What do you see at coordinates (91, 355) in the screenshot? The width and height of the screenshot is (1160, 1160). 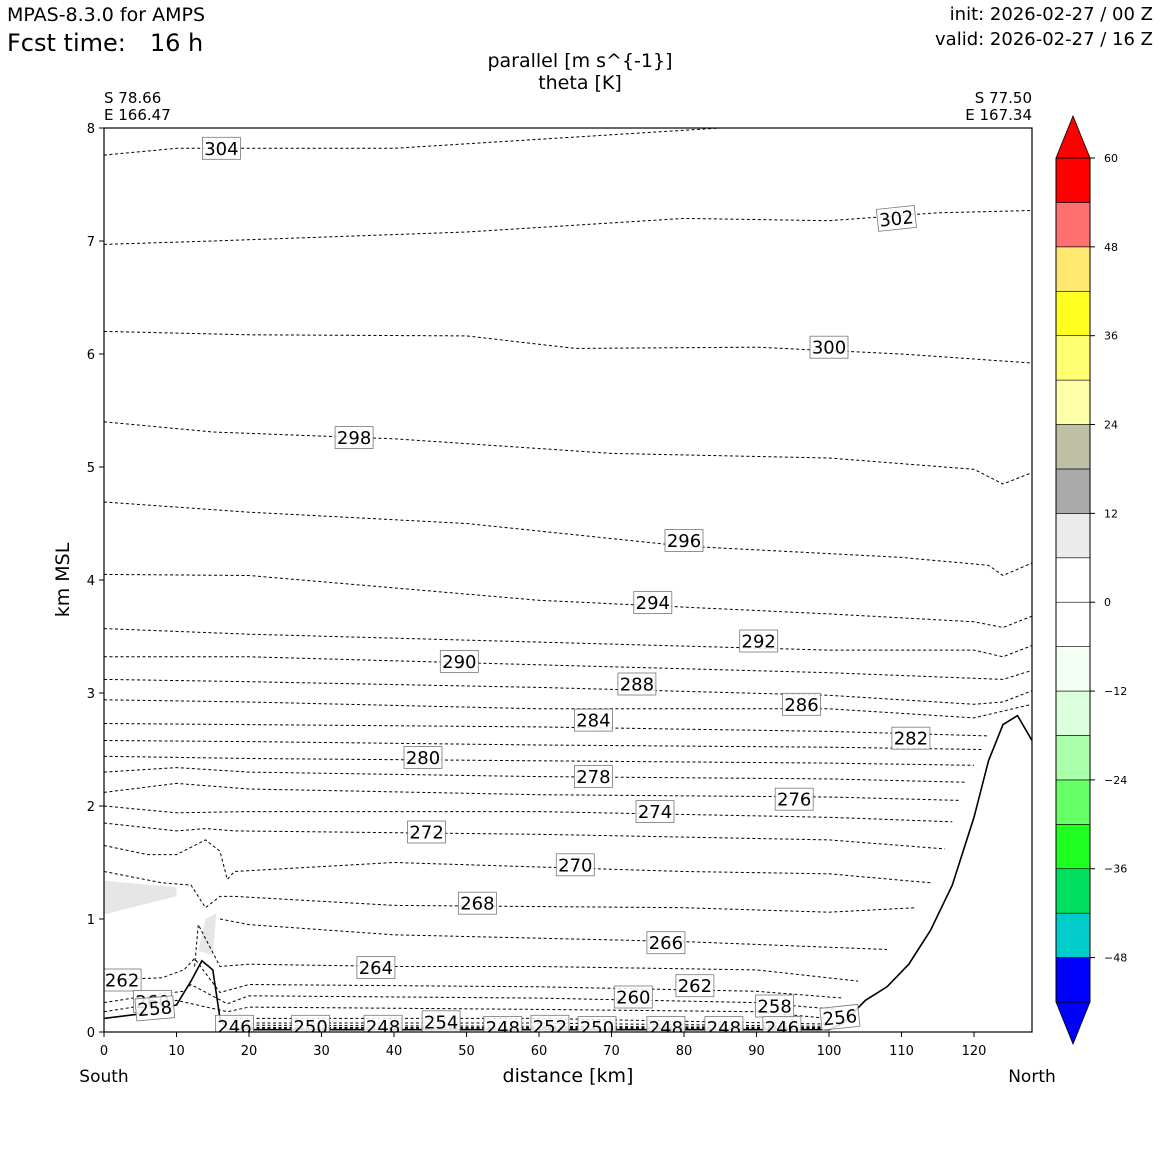 I see `y-tick-label: 6` at bounding box center [91, 355].